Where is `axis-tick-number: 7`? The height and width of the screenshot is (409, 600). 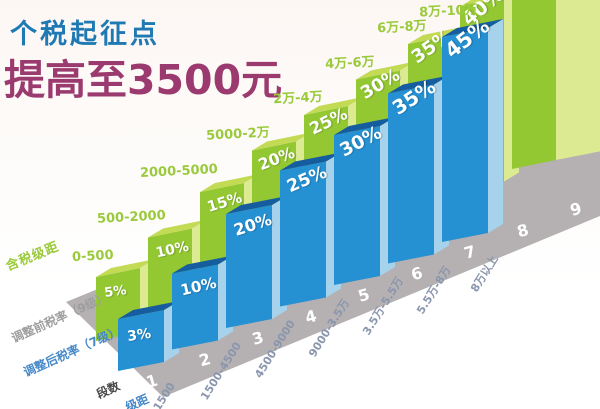 axis-tick-number: 7 is located at coordinates (470, 252).